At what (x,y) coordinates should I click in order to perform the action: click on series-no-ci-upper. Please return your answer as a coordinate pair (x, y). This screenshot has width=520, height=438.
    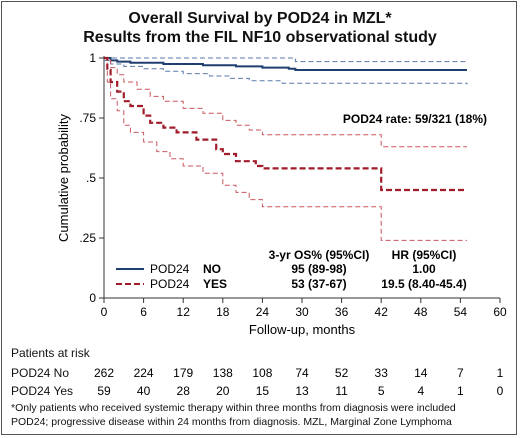
    Looking at the image, I should click on (285, 60).